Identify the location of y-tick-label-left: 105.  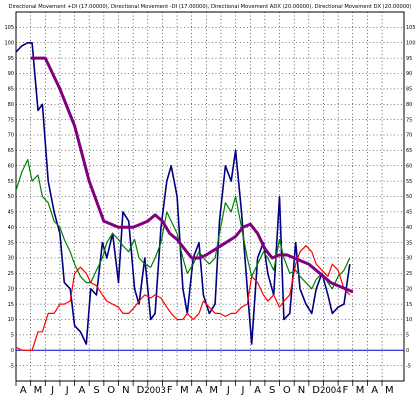
(9, 28).